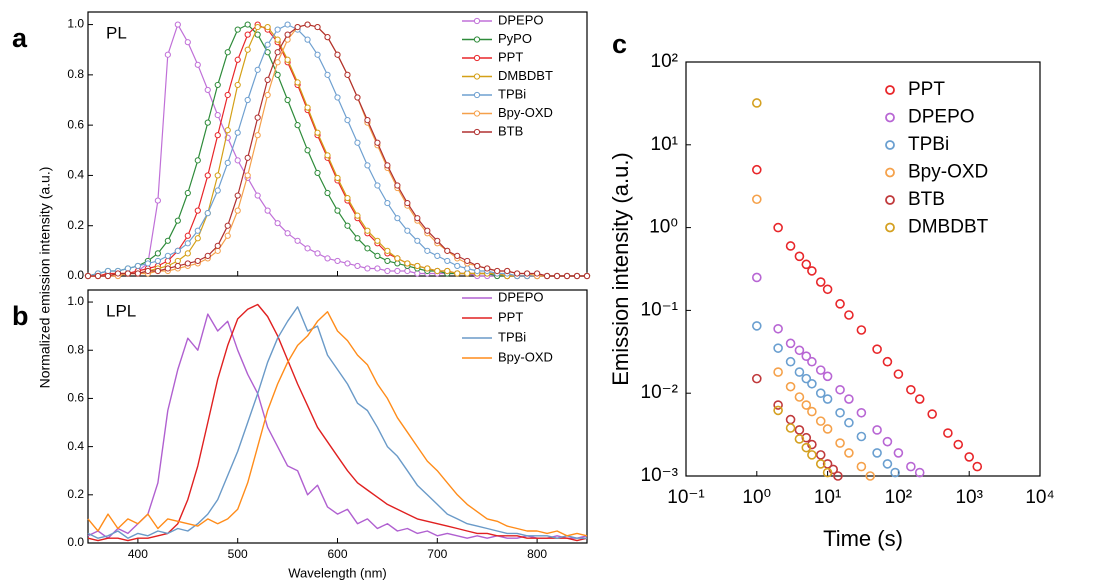 This screenshot has height=582, width=1095. I want to click on panel-label: a, so click(20, 38).